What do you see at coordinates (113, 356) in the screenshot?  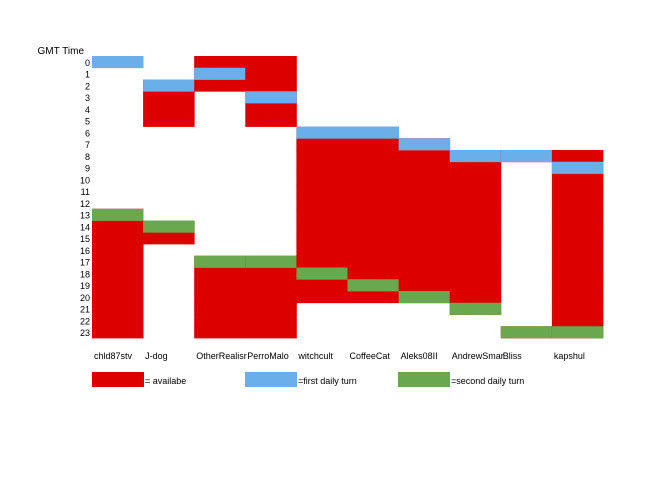 I see `player-name-label: chld87stv` at bounding box center [113, 356].